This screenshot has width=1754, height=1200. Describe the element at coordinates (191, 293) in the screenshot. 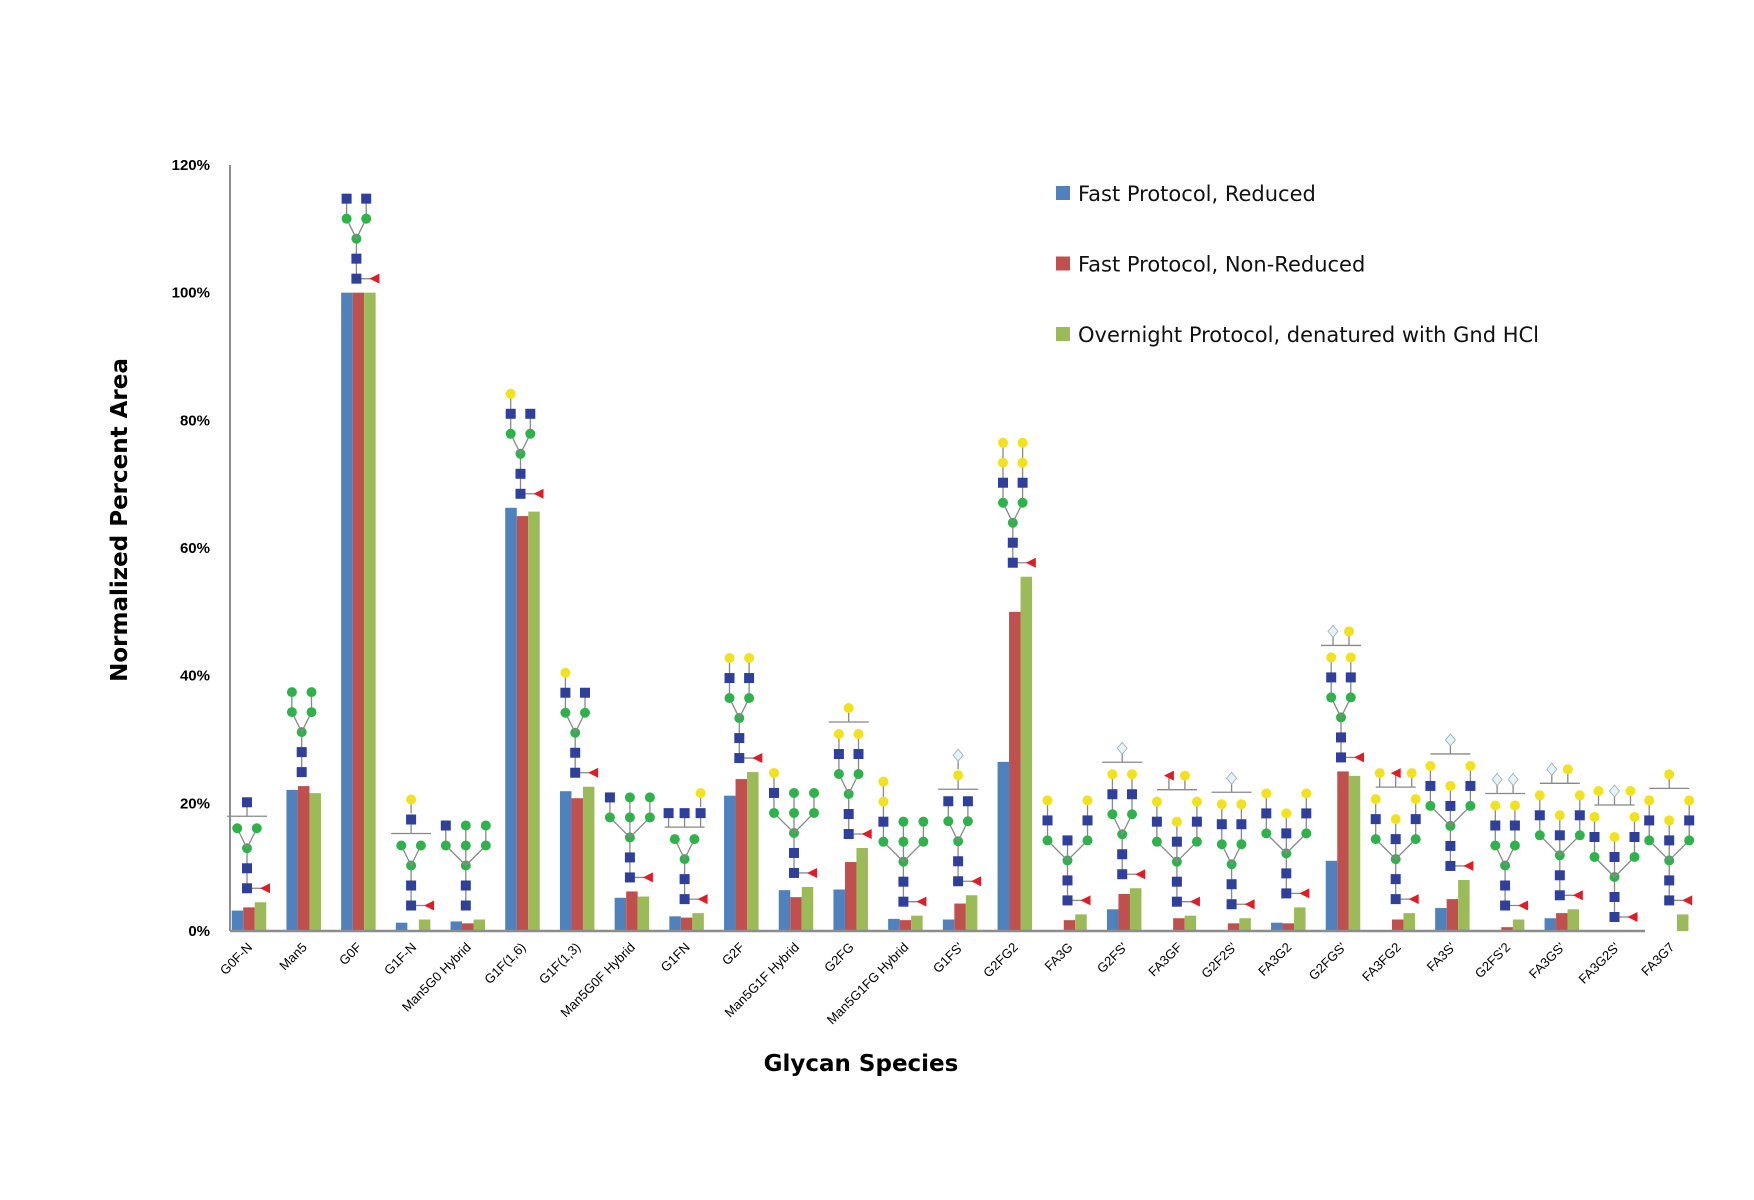

I see `y-tick-label: 100%` at that location.